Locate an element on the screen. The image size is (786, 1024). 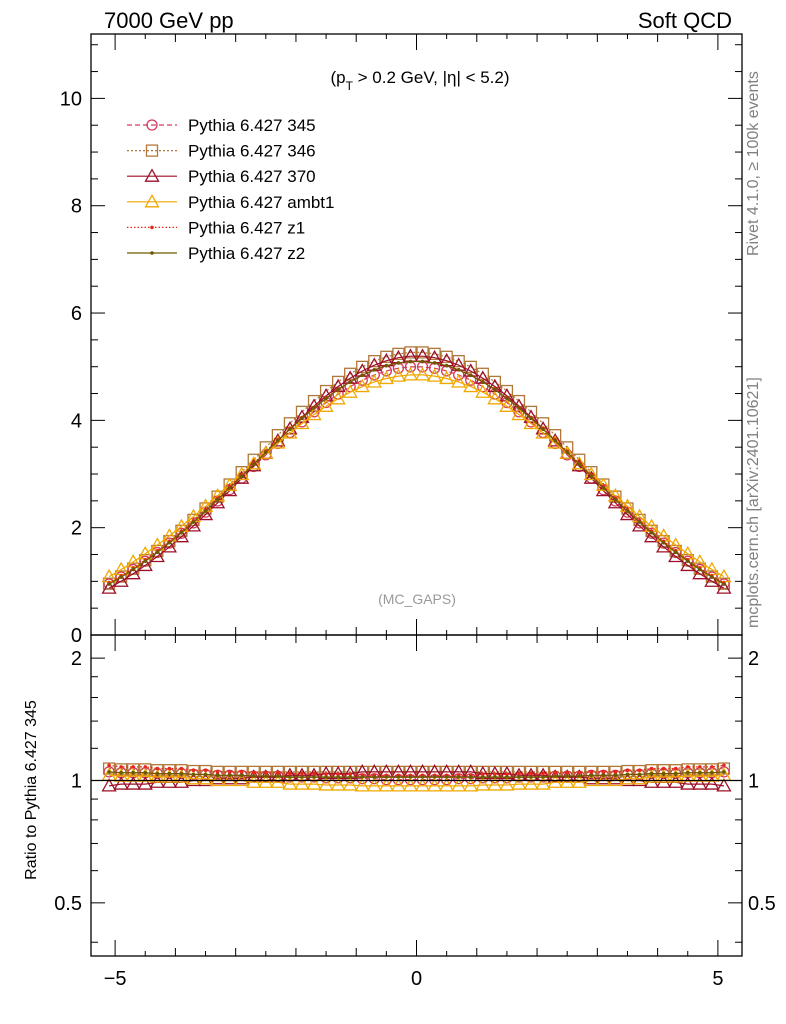
legend-label-1: Pythia 6.427 346 is located at coordinates (252, 151).